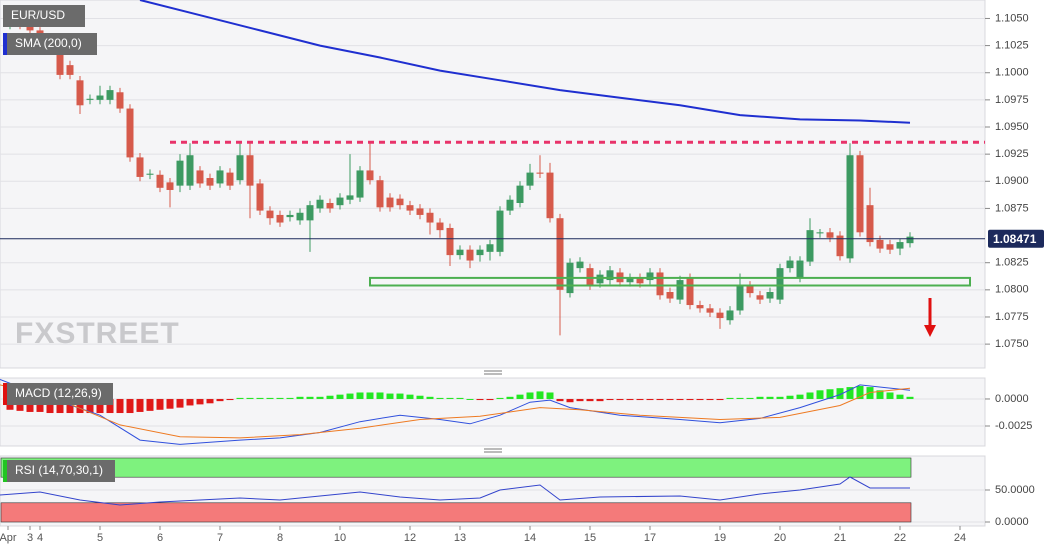  Describe the element at coordinates (280, 538) in the screenshot. I see `x-tick-label: 8` at that location.